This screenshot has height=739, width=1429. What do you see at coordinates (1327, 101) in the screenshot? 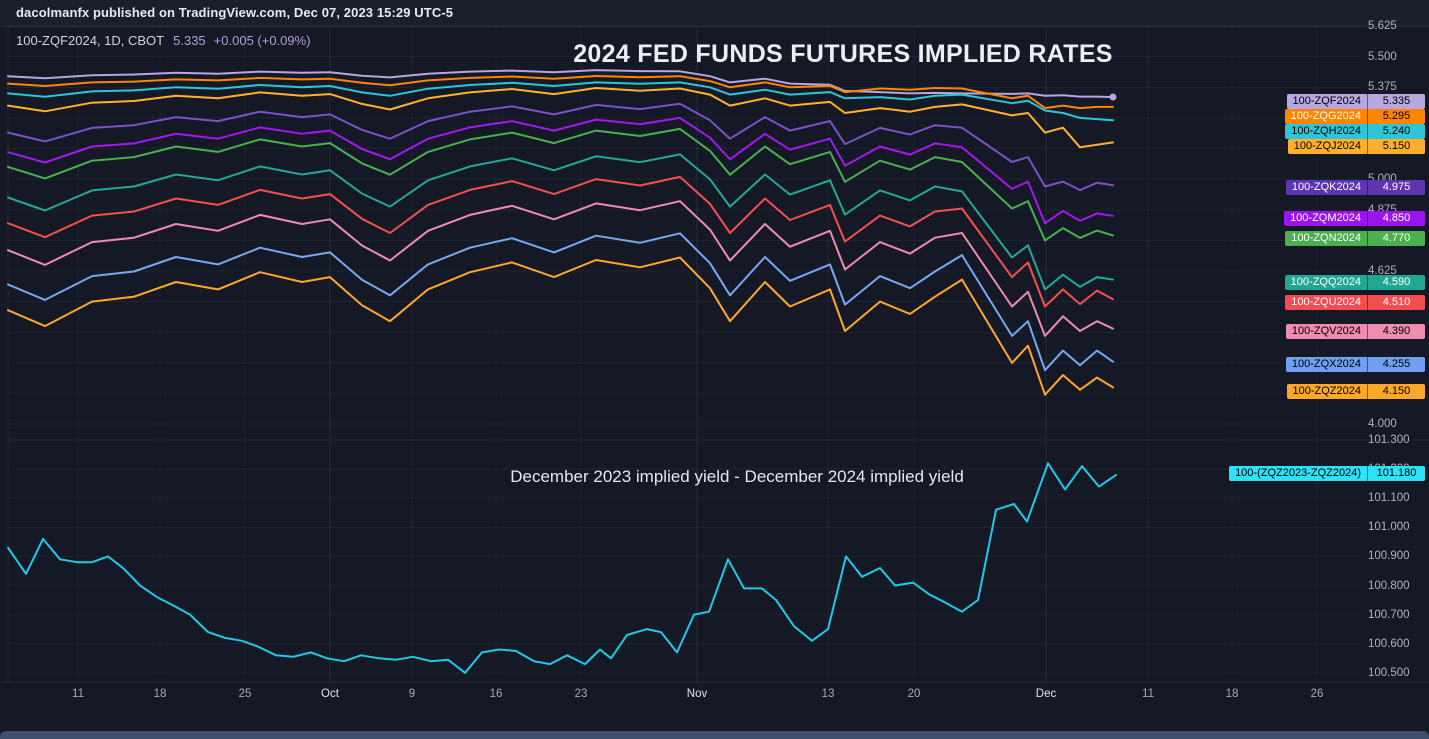
I see `price-label-name: 100-ZQF2024` at bounding box center [1327, 101].